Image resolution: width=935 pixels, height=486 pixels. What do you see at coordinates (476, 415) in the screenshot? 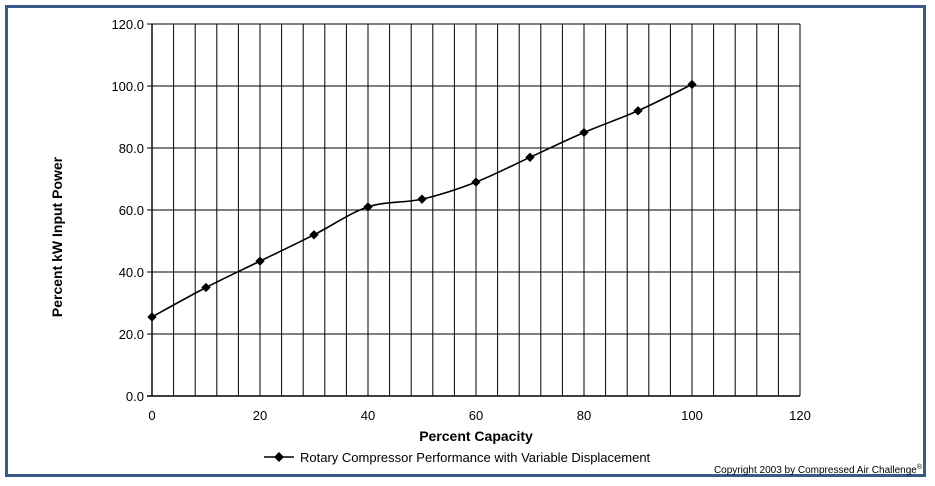
I see `x-tick-label: 60` at bounding box center [476, 415].